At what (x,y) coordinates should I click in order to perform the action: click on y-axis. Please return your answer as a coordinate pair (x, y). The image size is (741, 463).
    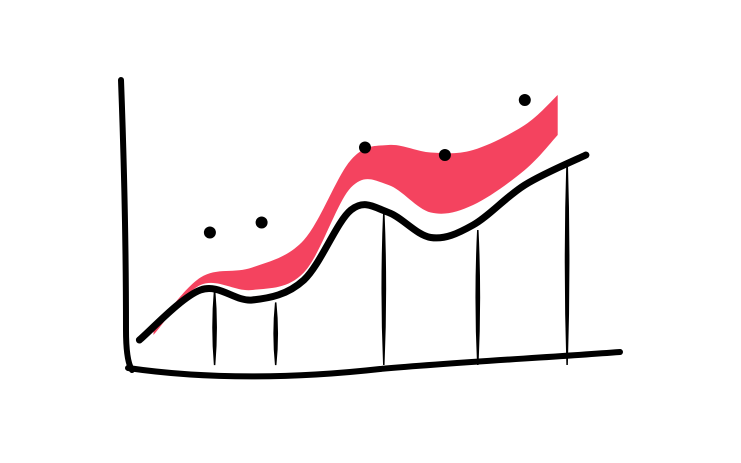
    Looking at the image, I should click on (126, 225).